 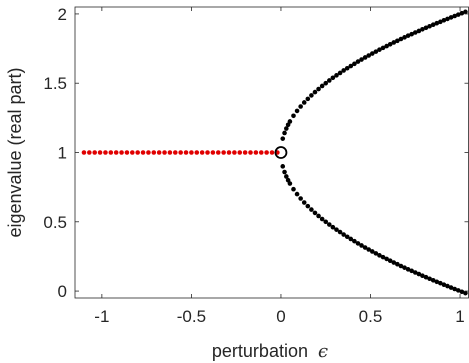 What do you see at coordinates (55, 83) in the screenshot?
I see `y-tick-label: 1.5` at bounding box center [55, 83].